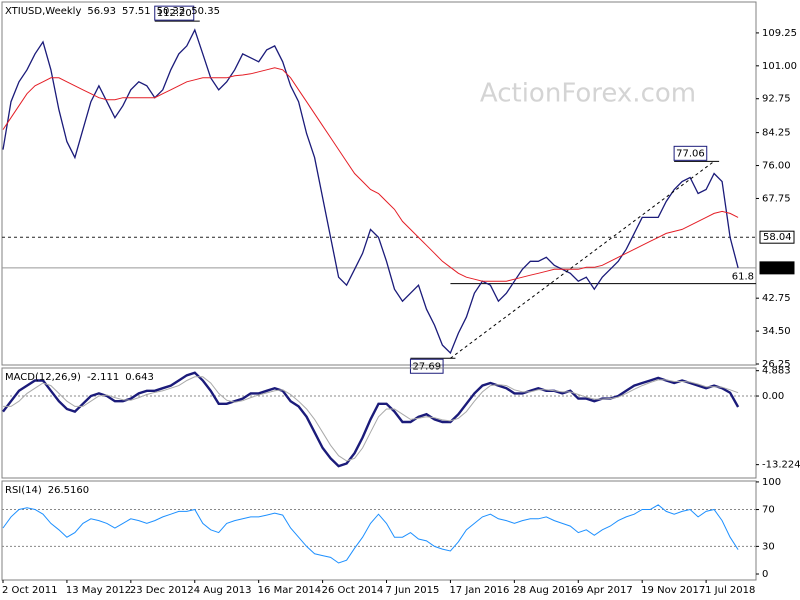  Describe the element at coordinates (101, 11) in the screenshot. I see `ohlc-value: 56.93` at that location.